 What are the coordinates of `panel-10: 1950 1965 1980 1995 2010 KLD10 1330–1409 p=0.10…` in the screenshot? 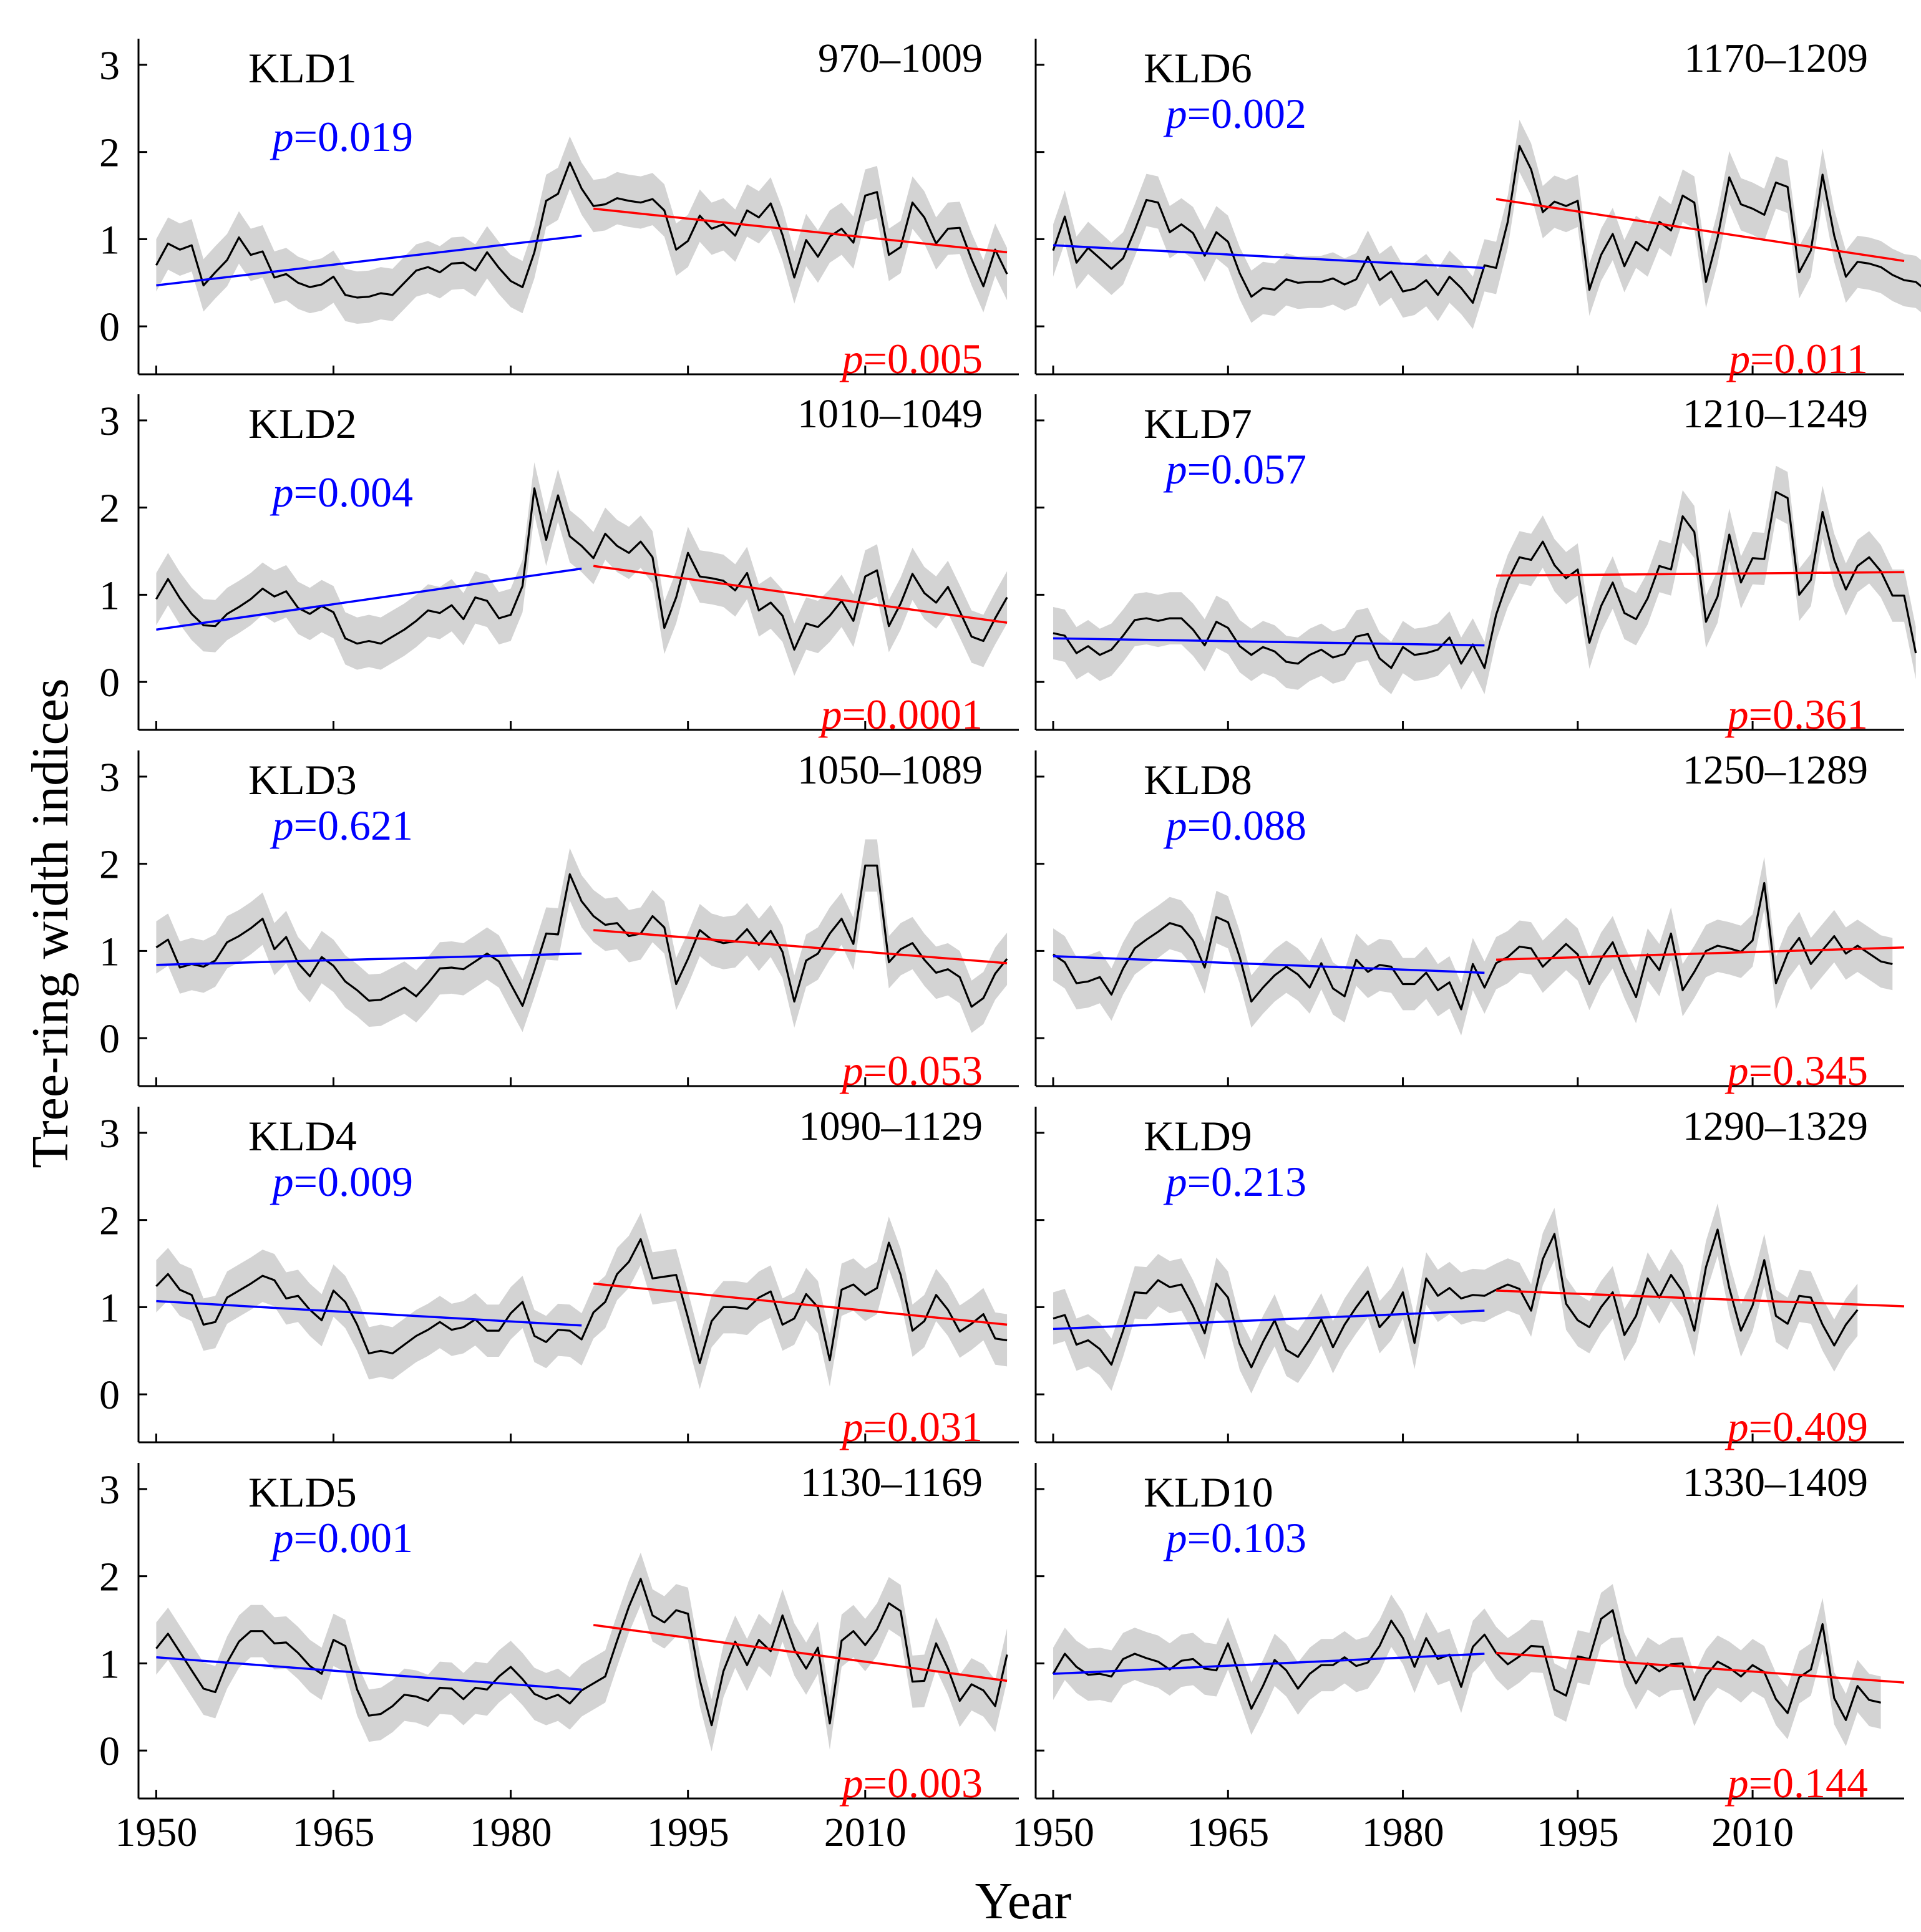 It's located at (1458, 1657).